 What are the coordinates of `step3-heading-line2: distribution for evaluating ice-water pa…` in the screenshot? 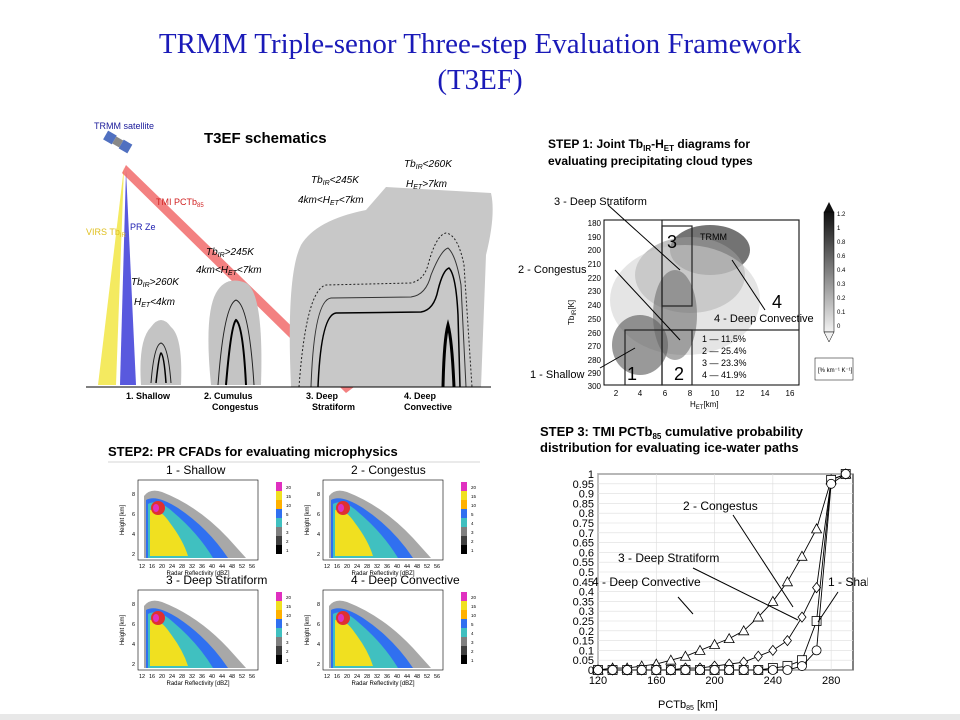 It's located at (669, 447).